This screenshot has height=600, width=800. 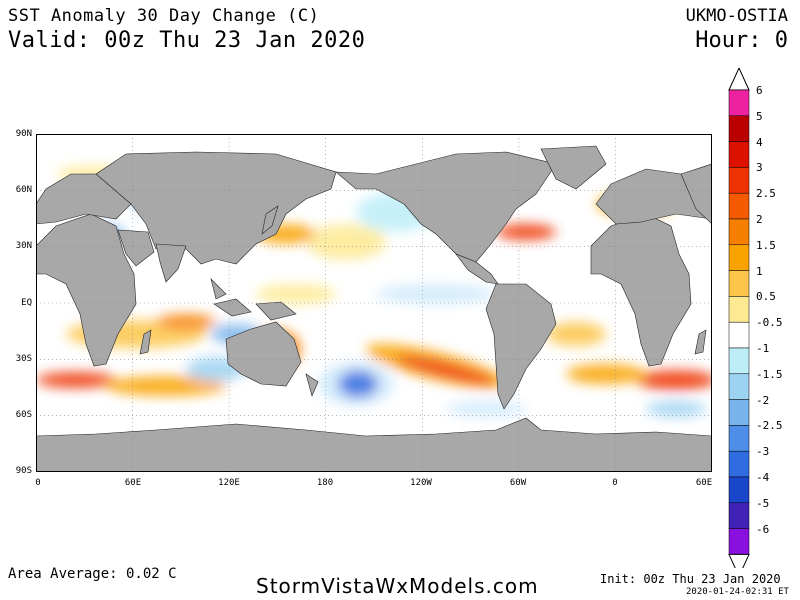 I want to click on legend-label: -4, so click(x=763, y=477).